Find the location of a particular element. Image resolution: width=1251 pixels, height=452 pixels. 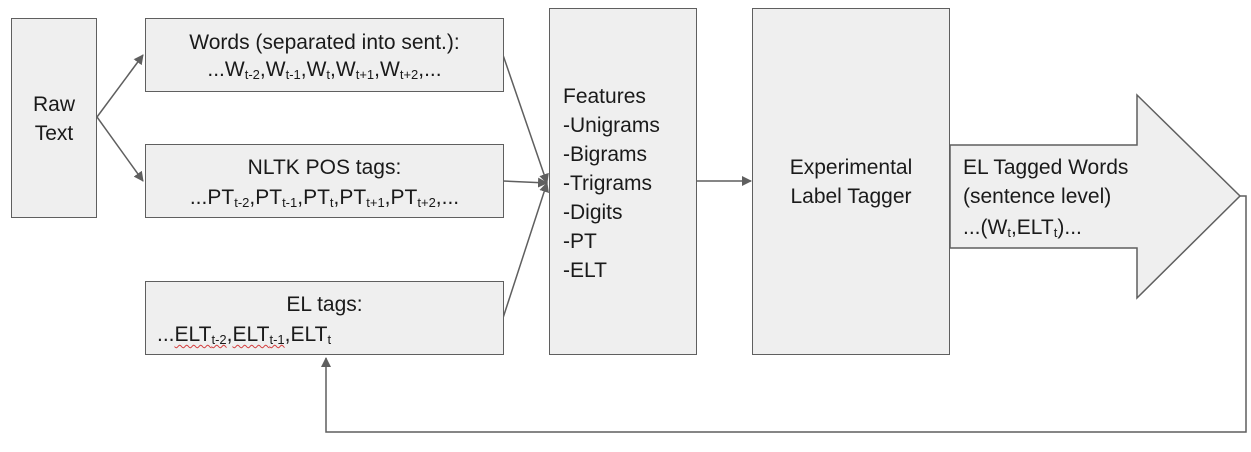

pos-tags-title: NLTK POS tags: is located at coordinates (324, 167).